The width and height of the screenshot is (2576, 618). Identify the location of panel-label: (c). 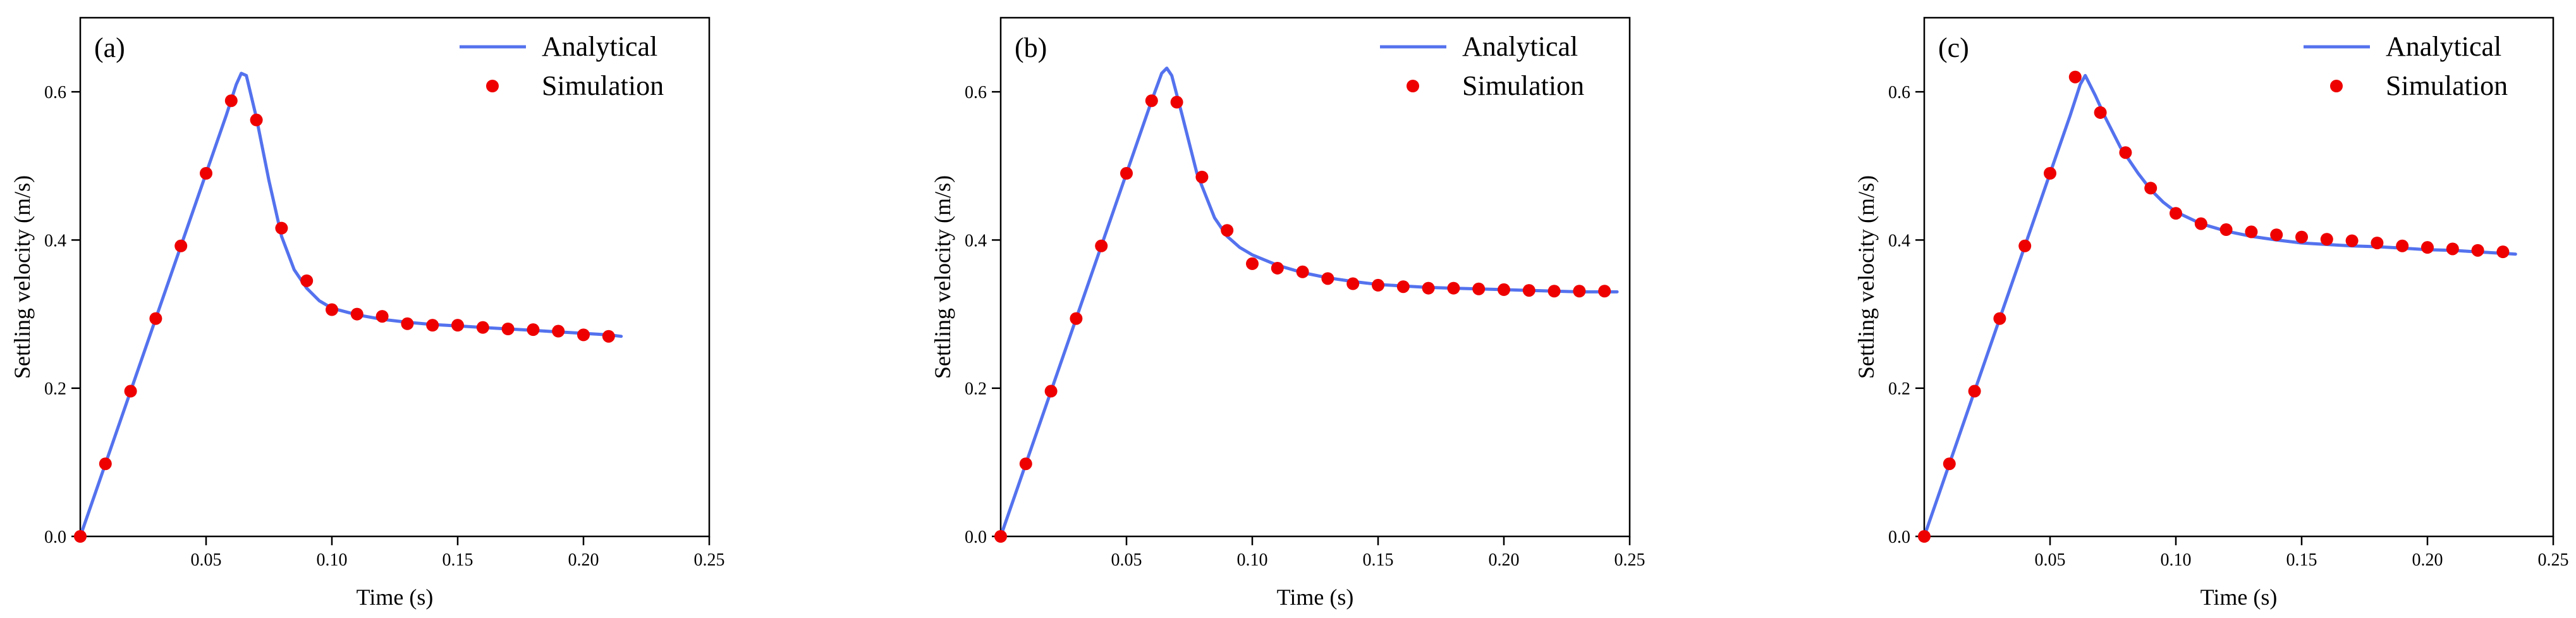
(1953, 47).